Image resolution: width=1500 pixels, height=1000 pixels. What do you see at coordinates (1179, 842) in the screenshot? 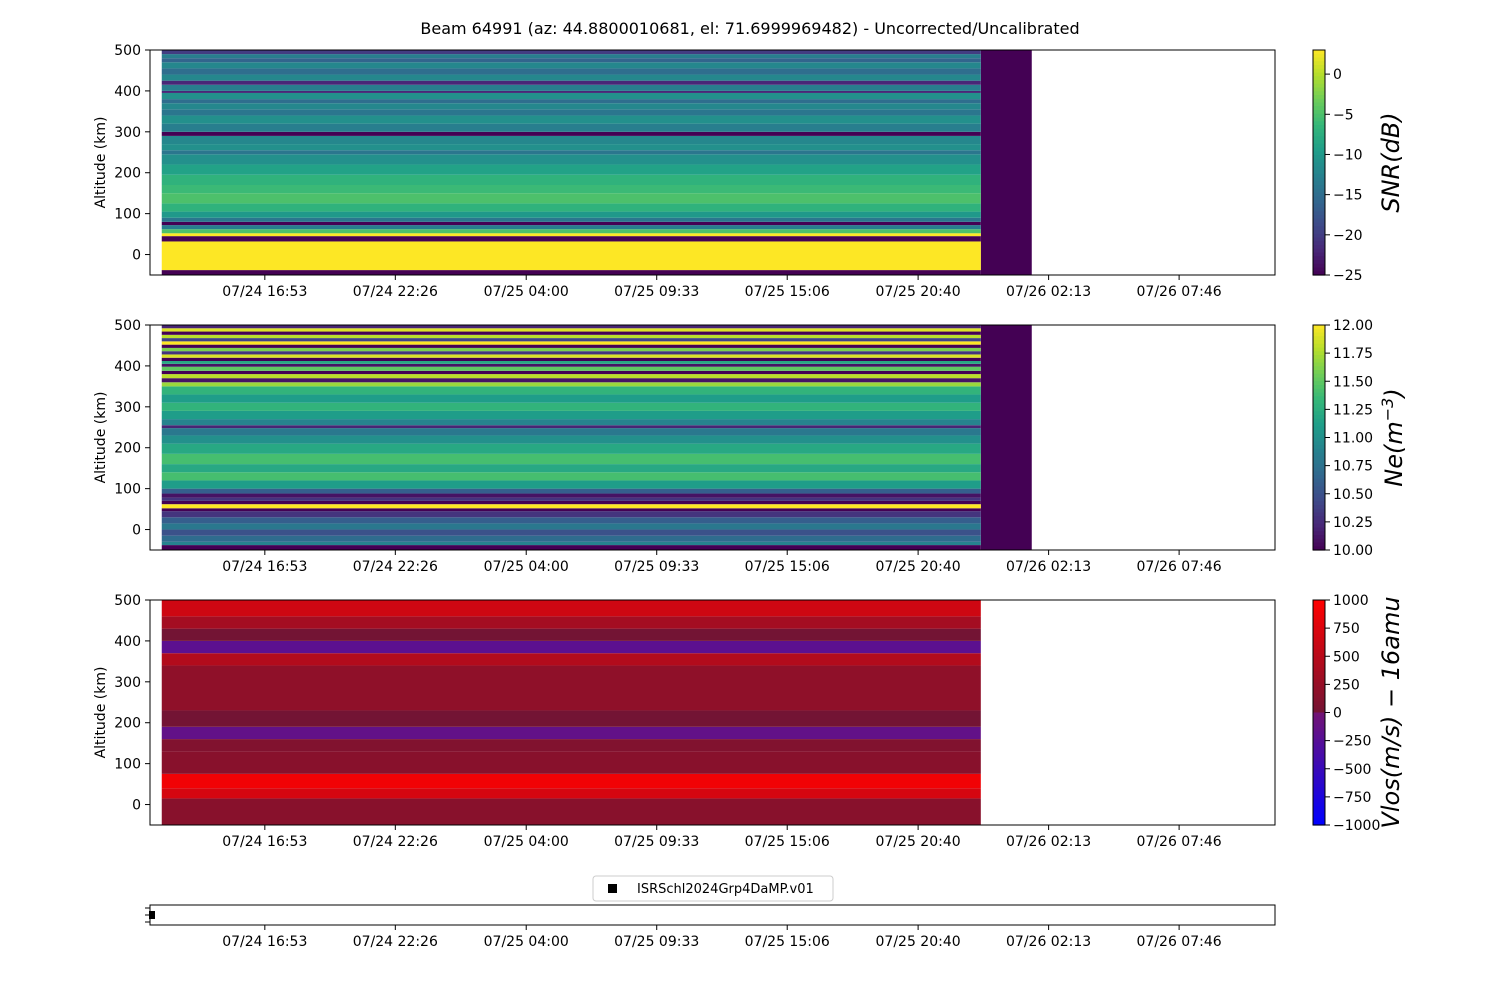
I see `vlos-xtick-label-7: 07/26 07:46` at bounding box center [1179, 842].